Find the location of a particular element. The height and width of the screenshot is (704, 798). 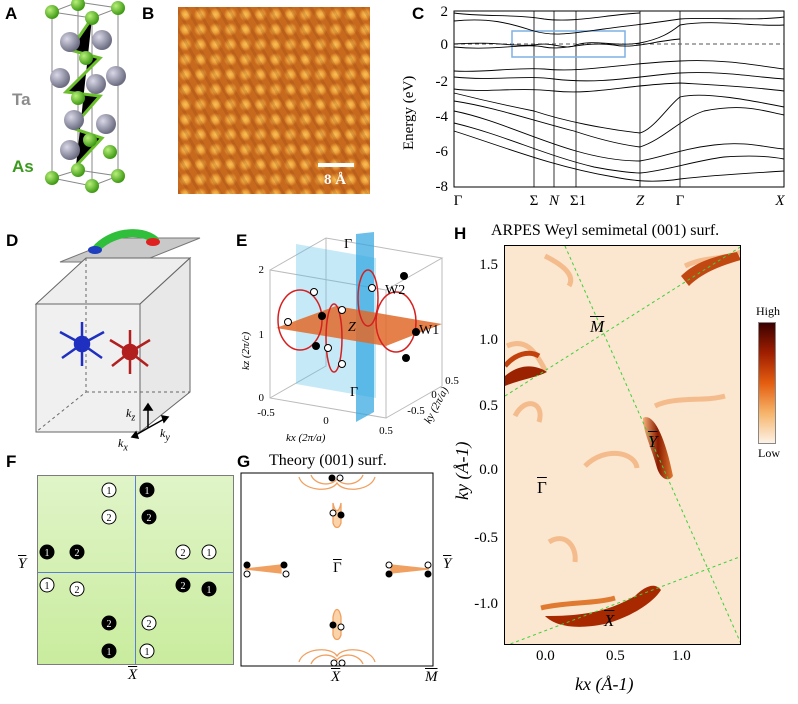

h-ytick: 0.5 is located at coordinates (488, 406).